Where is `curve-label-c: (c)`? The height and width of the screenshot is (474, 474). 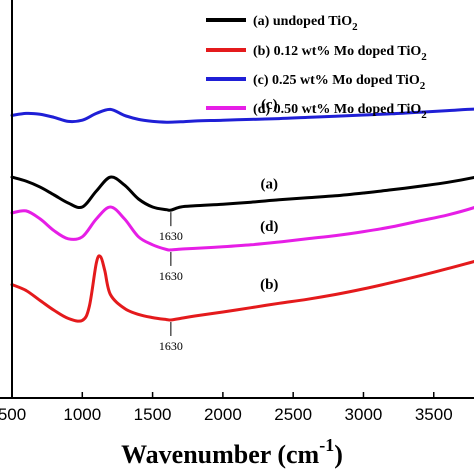
curve-label-c: (c) is located at coordinates (269, 105).